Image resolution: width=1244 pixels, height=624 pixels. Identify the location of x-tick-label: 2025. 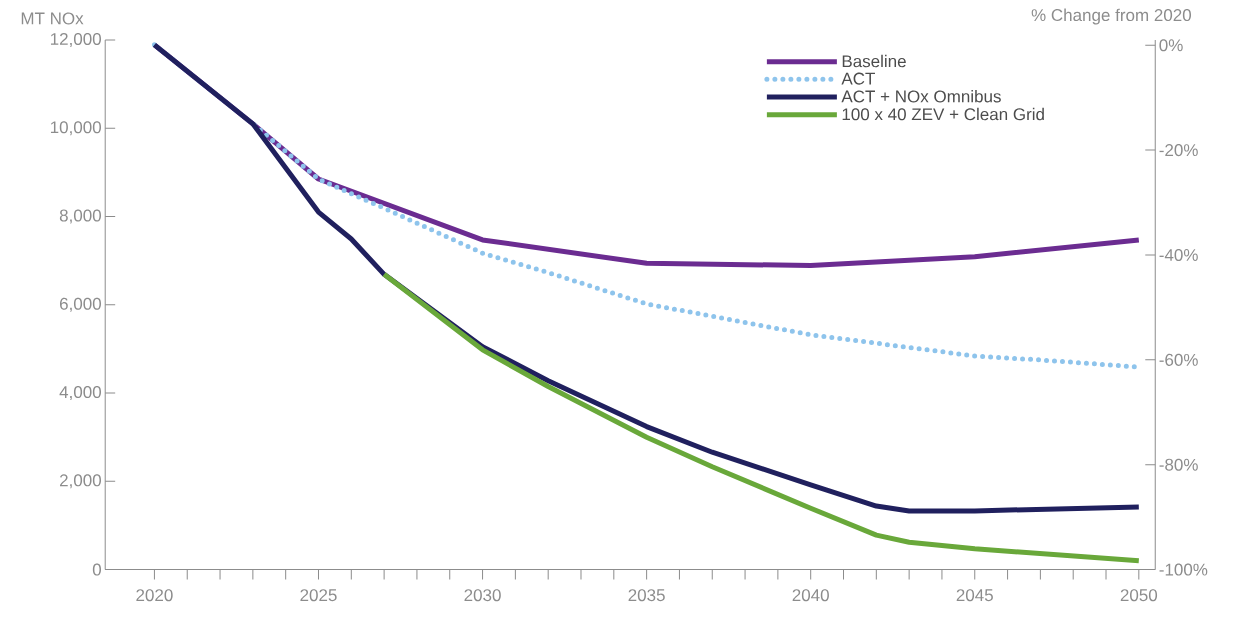
(318, 595).